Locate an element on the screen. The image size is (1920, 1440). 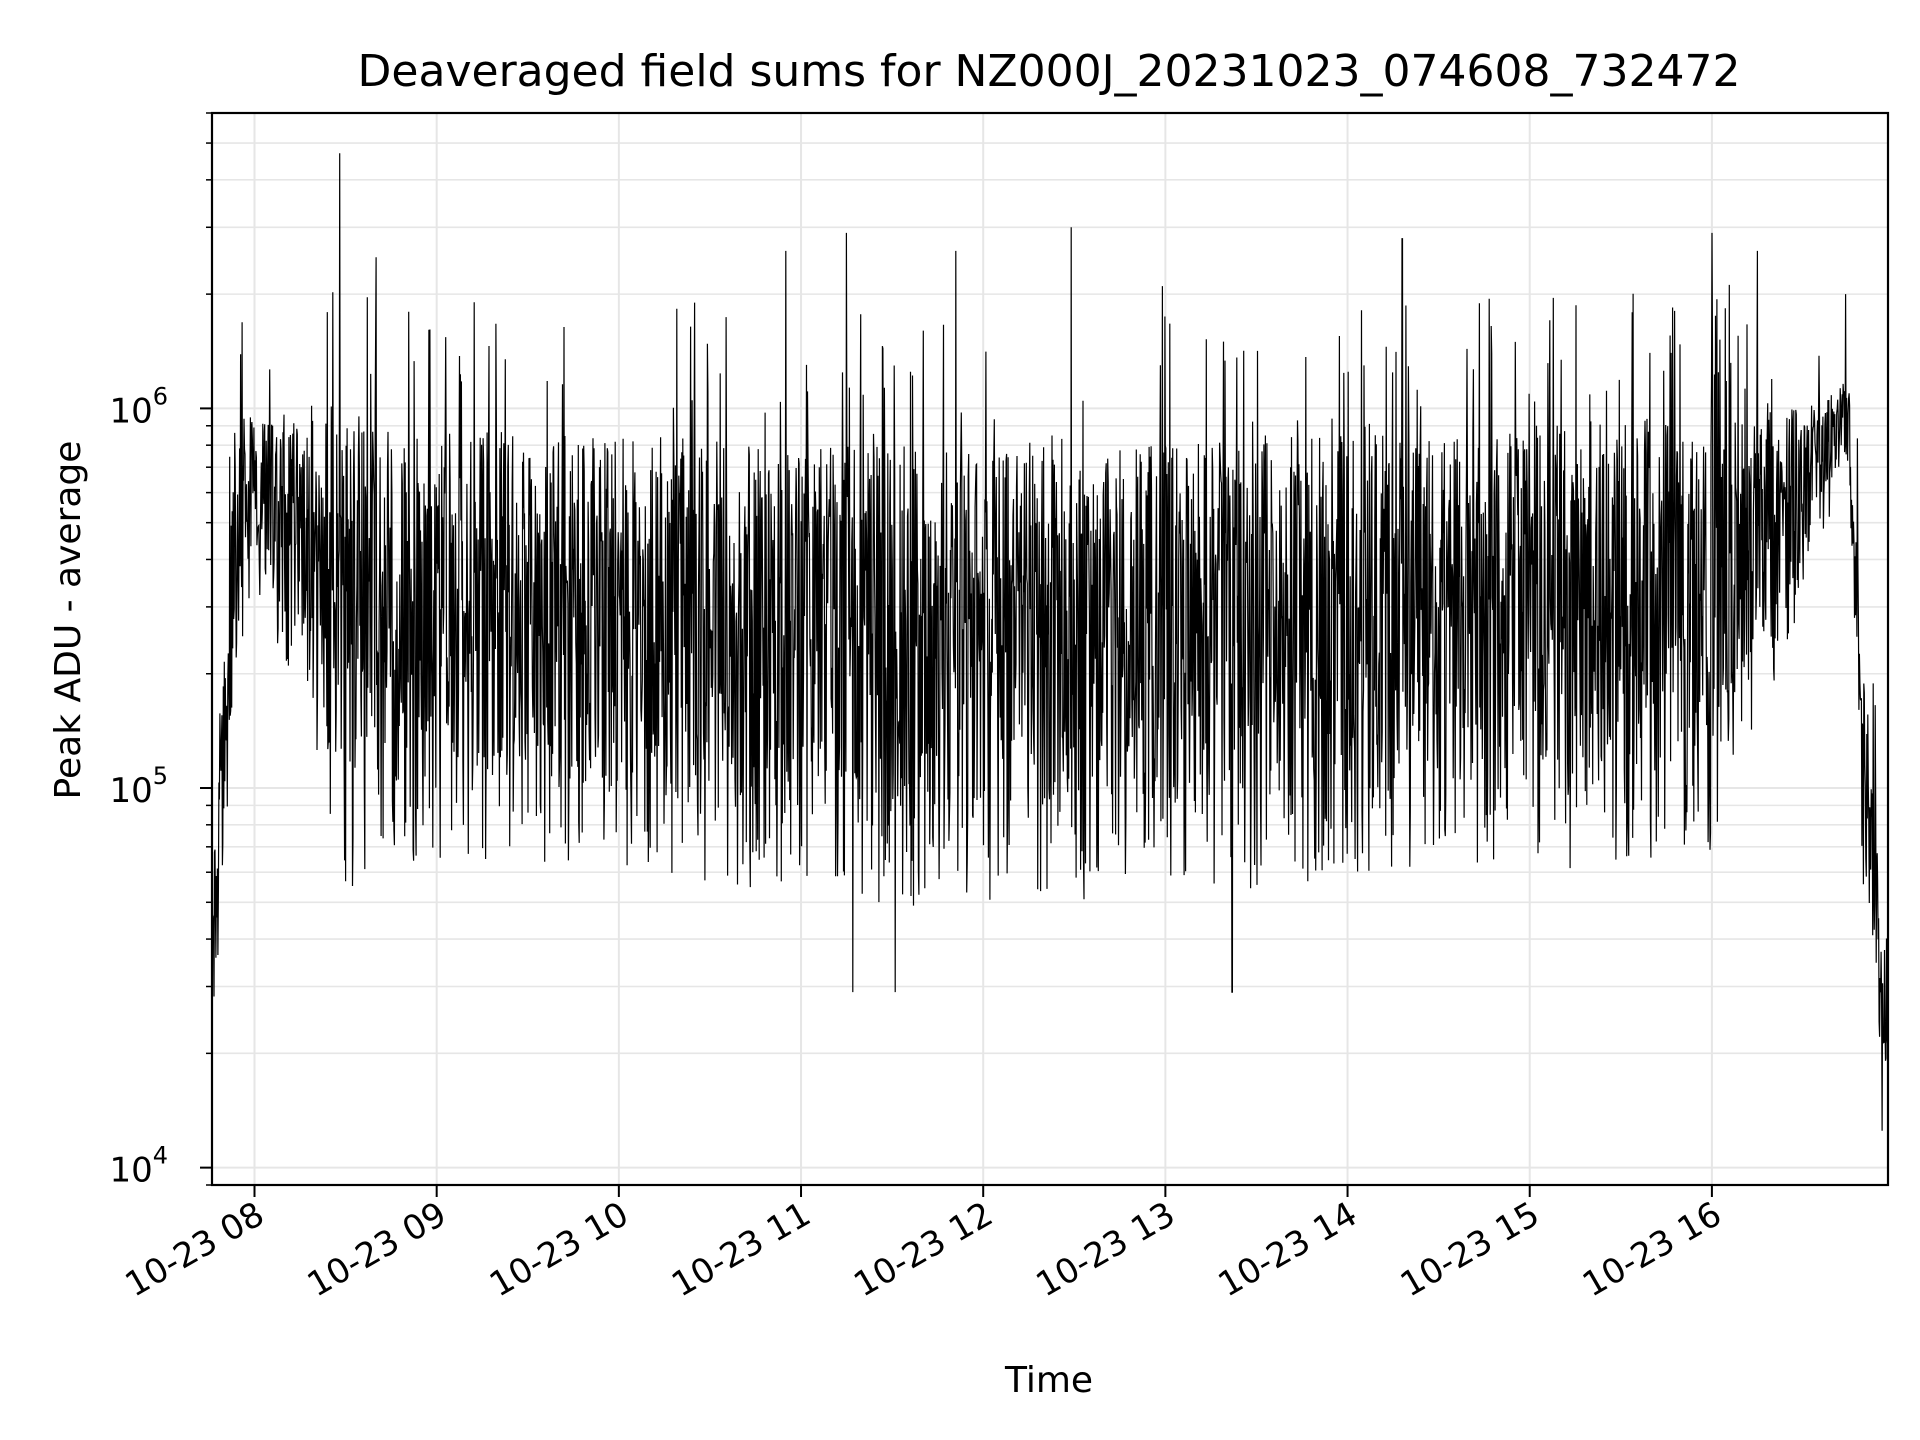
y-tick-label: 10⁴ is located at coordinates (138, 1166).